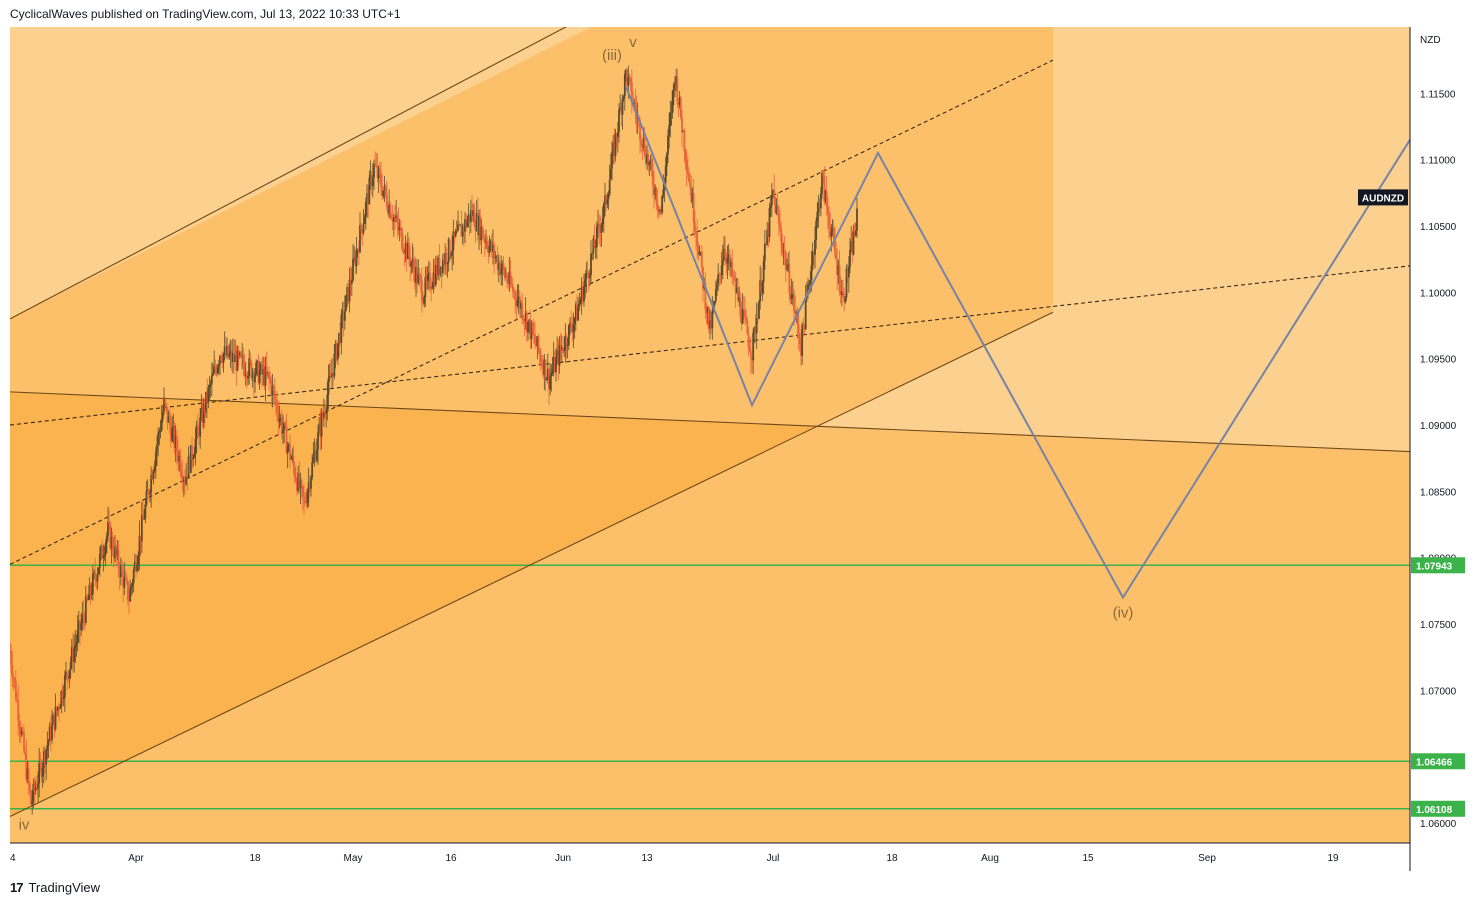 The height and width of the screenshot is (907, 1478). What do you see at coordinates (55, 887) in the screenshot?
I see `footer: 17 TradingView` at bounding box center [55, 887].